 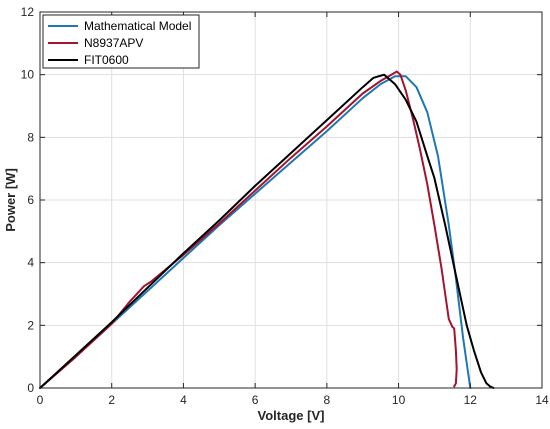 I want to click on y-tick-label: 6, so click(x=30, y=200).